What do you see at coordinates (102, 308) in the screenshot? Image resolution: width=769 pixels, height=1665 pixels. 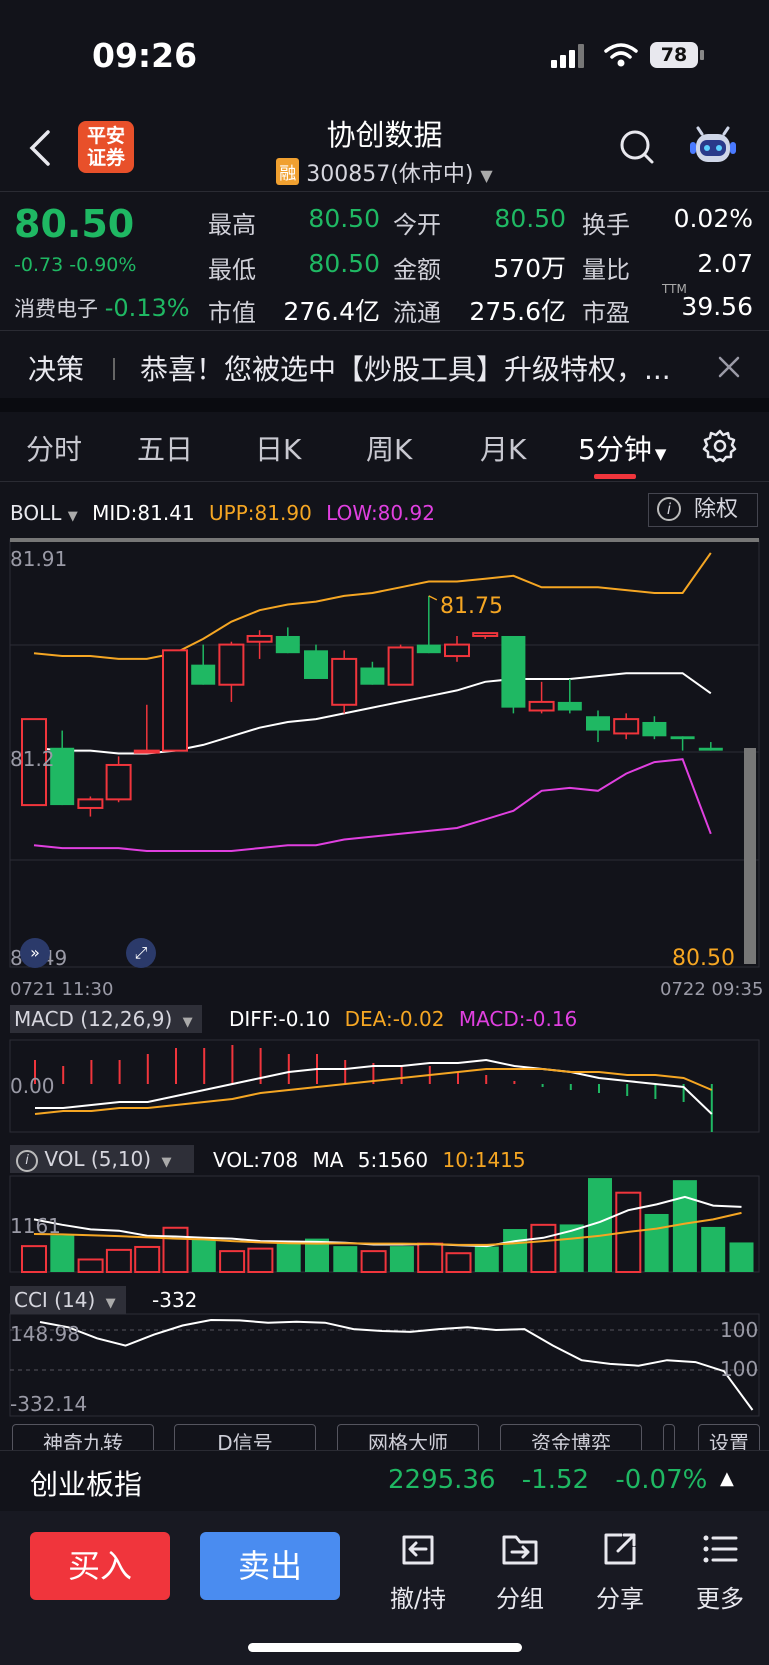 I see `sector-info: 消费电子 -0.13%` at bounding box center [102, 308].